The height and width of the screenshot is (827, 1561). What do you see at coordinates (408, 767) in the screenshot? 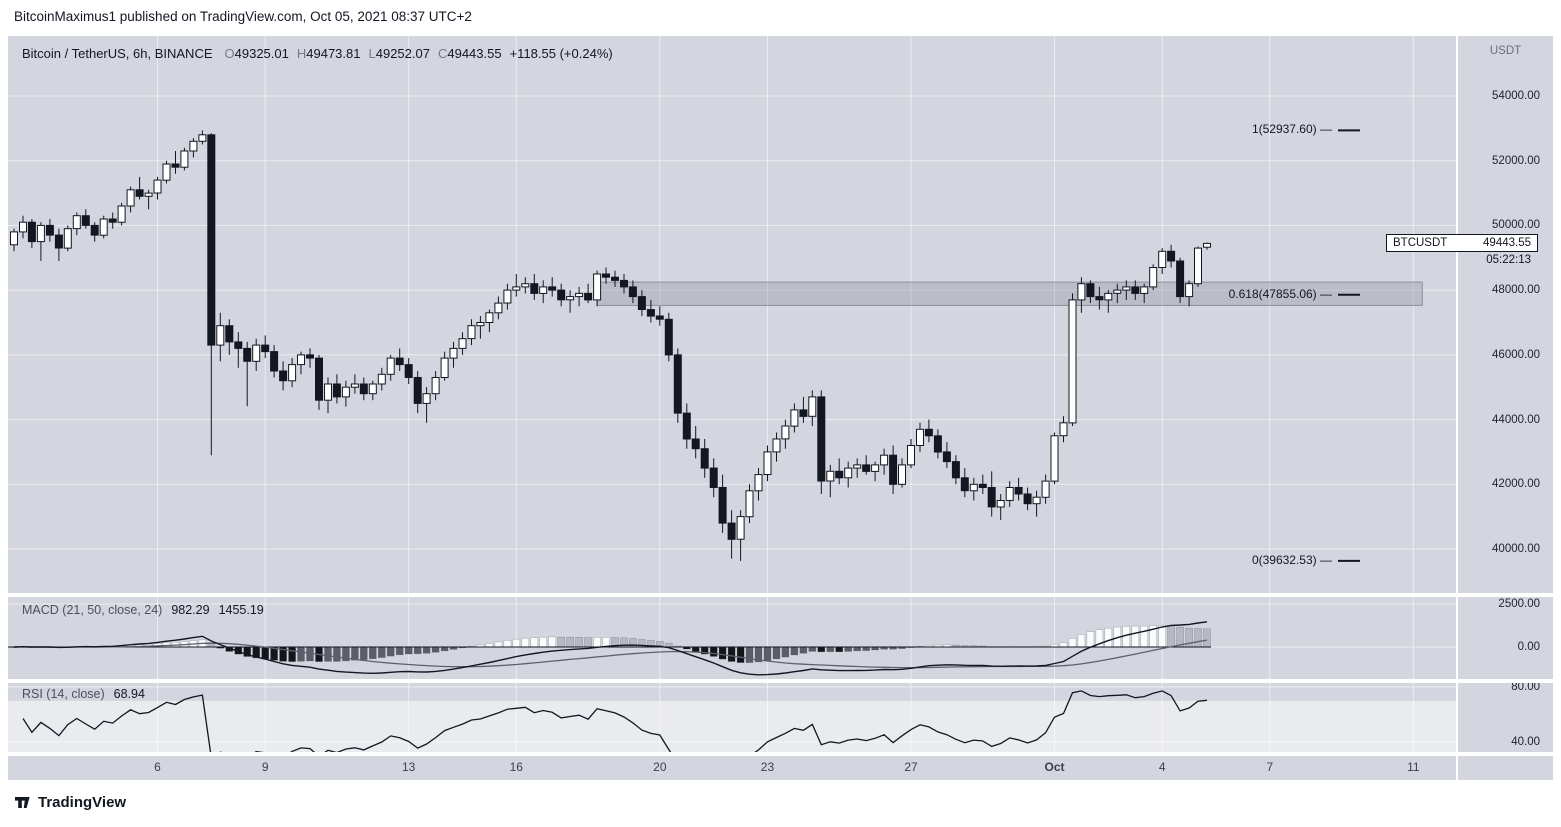
I see `time-axis-label: 13` at bounding box center [408, 767].